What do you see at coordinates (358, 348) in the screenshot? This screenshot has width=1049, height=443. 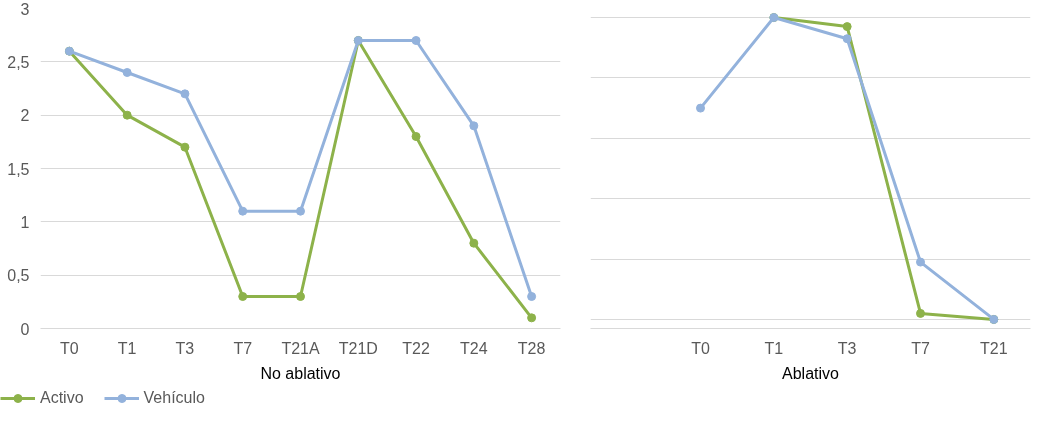 I see `x-tick-label: T21D` at bounding box center [358, 348].